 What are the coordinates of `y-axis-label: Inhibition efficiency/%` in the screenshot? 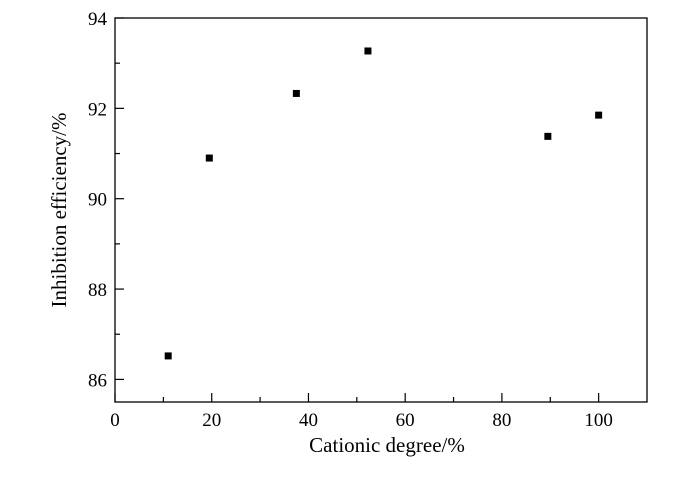 It's located at (59, 210).